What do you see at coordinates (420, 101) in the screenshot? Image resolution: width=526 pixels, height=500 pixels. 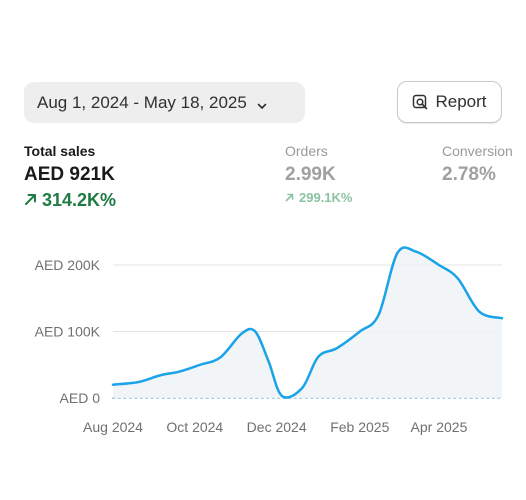 I see `report-icon` at bounding box center [420, 101].